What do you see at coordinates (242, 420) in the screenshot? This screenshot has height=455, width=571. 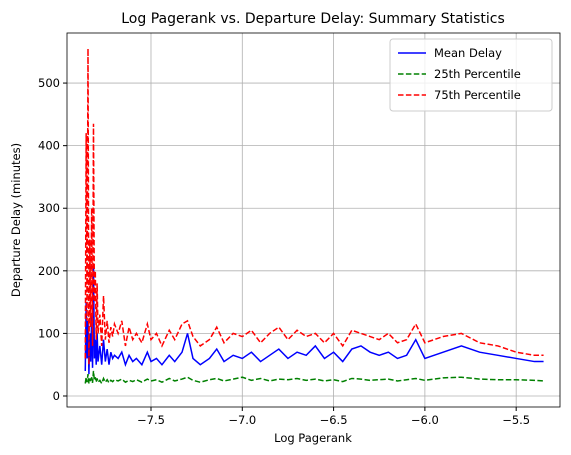 I see `x-tick-label: −7.0` at bounding box center [242, 420].